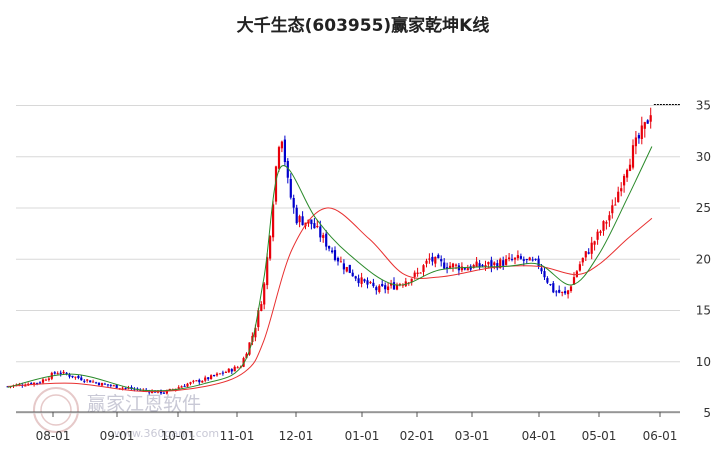 The width and height of the screenshot is (726, 450). Describe the element at coordinates (362, 436) in the screenshot. I see `x-tick-label: 01-01` at that location.